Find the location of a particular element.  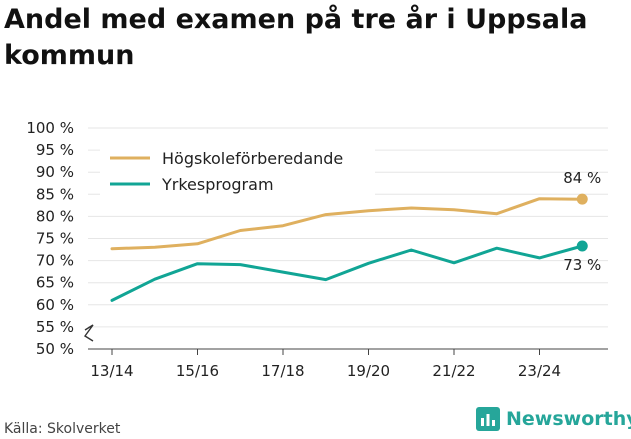

x-tick-label: 19/20 is located at coordinates (368, 371).